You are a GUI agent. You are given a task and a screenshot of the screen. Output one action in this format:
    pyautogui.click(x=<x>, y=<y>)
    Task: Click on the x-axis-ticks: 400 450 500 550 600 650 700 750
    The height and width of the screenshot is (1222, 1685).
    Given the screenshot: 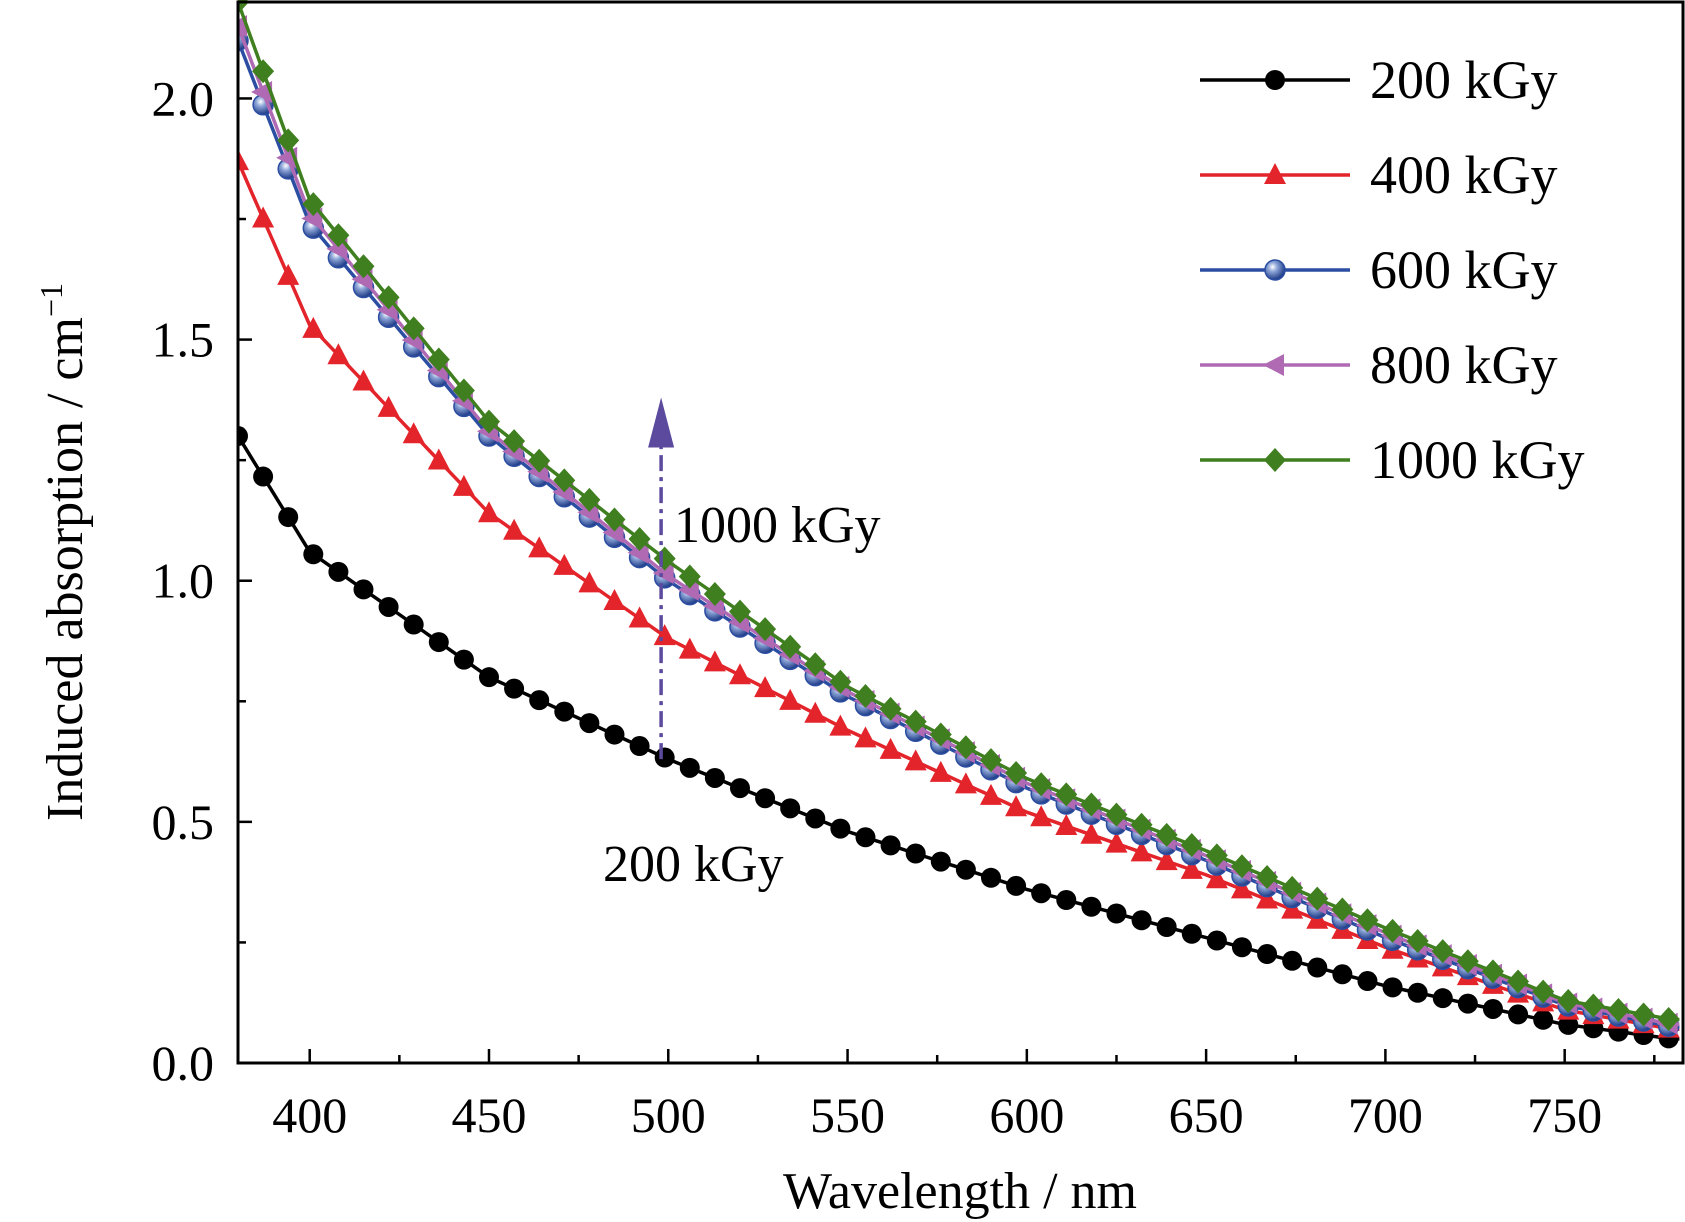 What is the action you would take?
    pyautogui.click(x=964, y=1096)
    